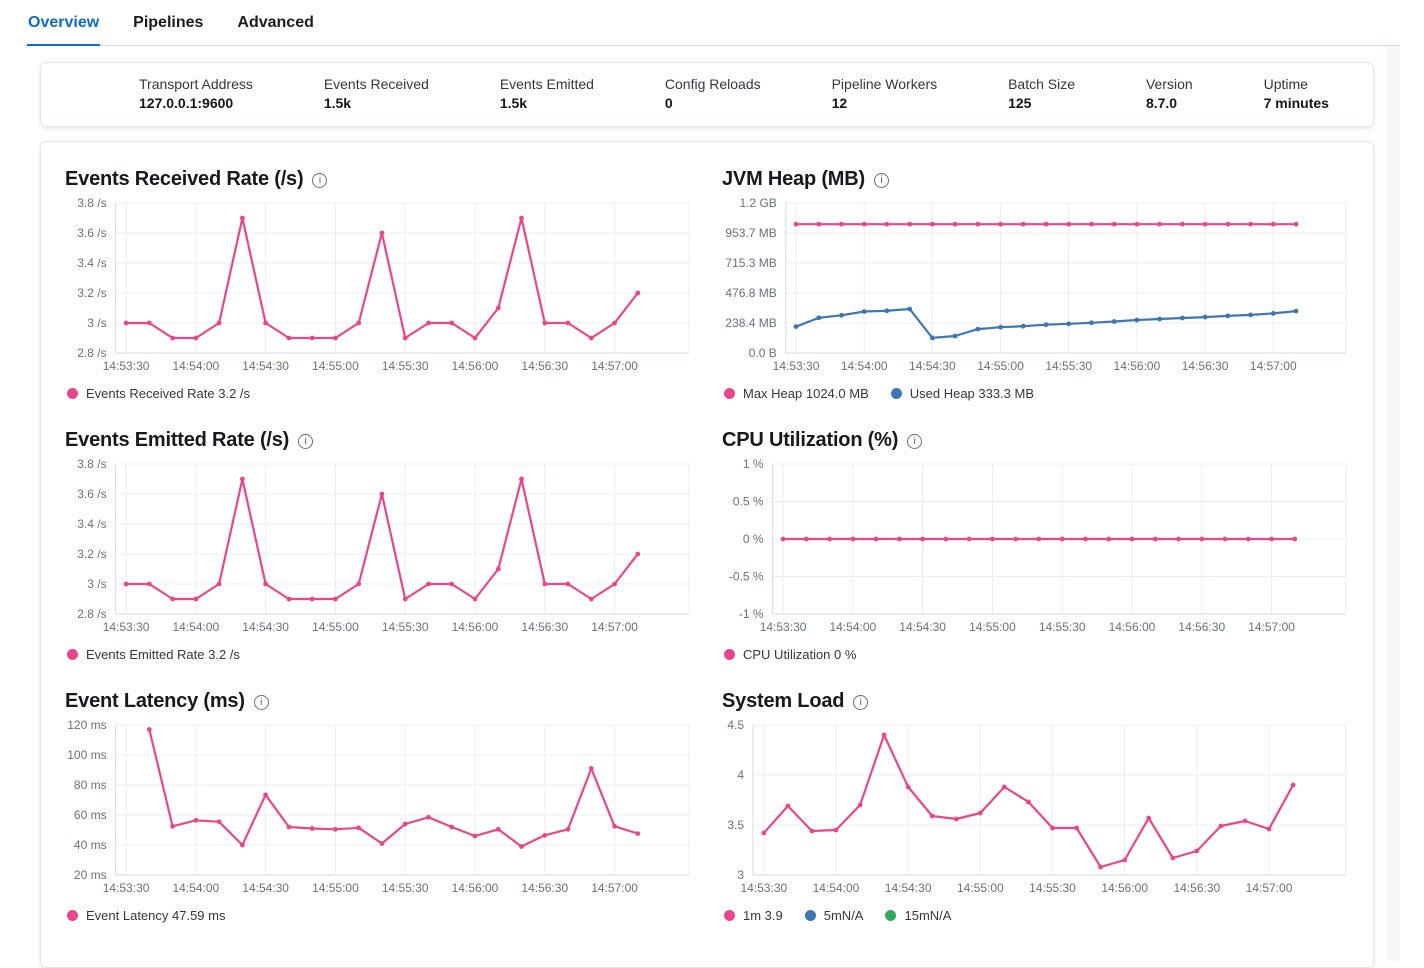 This screenshot has width=1424, height=968. What do you see at coordinates (275, 24) in the screenshot?
I see `tab-advanced: Advanced` at bounding box center [275, 24].